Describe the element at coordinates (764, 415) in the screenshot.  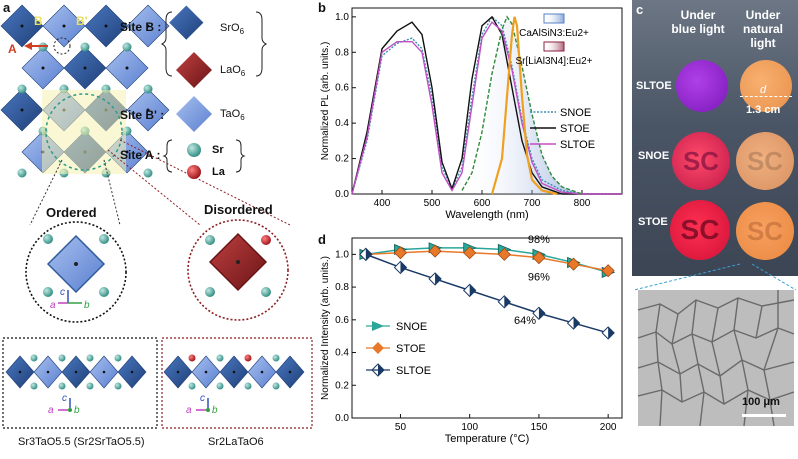
I see `scale-bar` at that location.